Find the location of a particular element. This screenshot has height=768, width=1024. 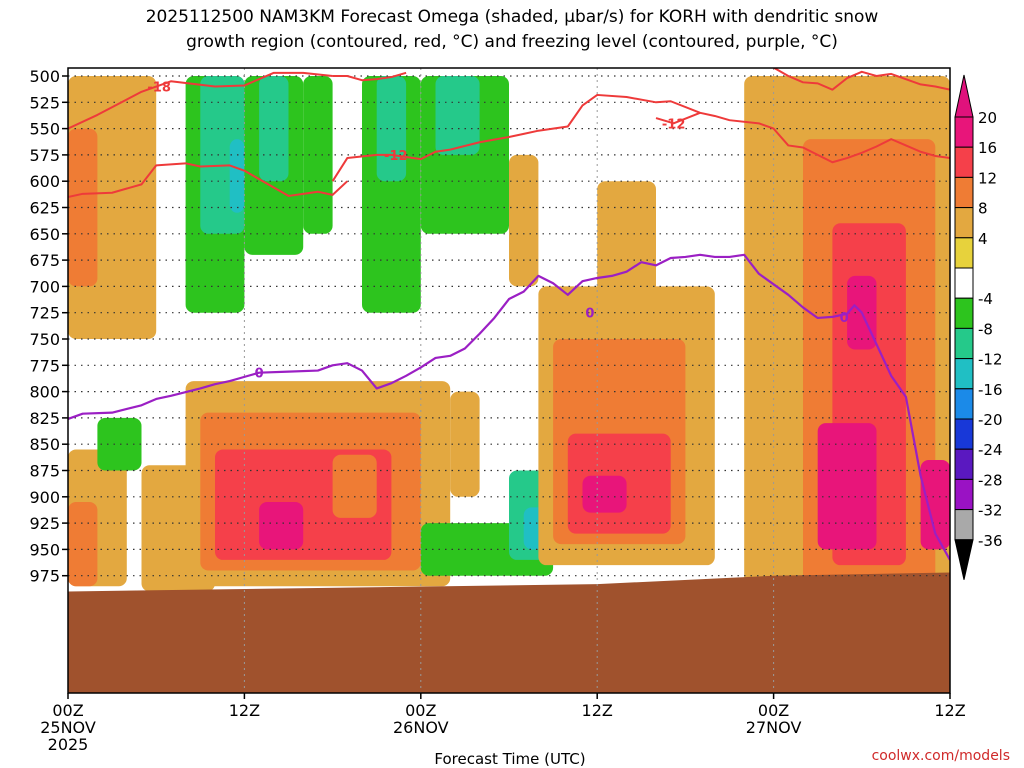

colorbar-label: 16 is located at coordinates (987, 148).